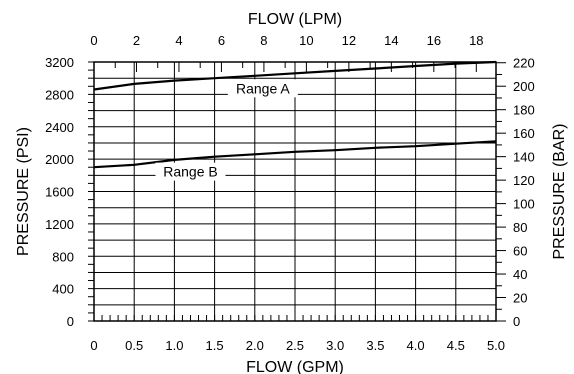  Describe the element at coordinates (63, 256) in the screenshot. I see `left-tick-label: 800` at that location.